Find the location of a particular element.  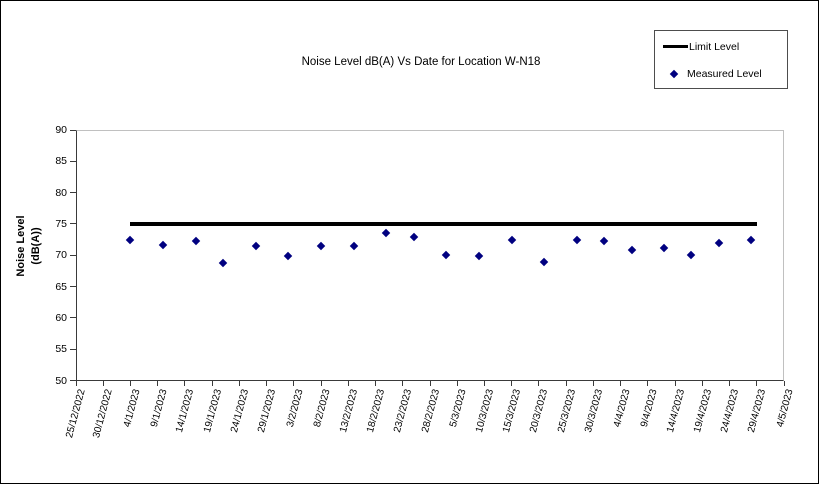

limit-level-line is located at coordinates (443, 223).